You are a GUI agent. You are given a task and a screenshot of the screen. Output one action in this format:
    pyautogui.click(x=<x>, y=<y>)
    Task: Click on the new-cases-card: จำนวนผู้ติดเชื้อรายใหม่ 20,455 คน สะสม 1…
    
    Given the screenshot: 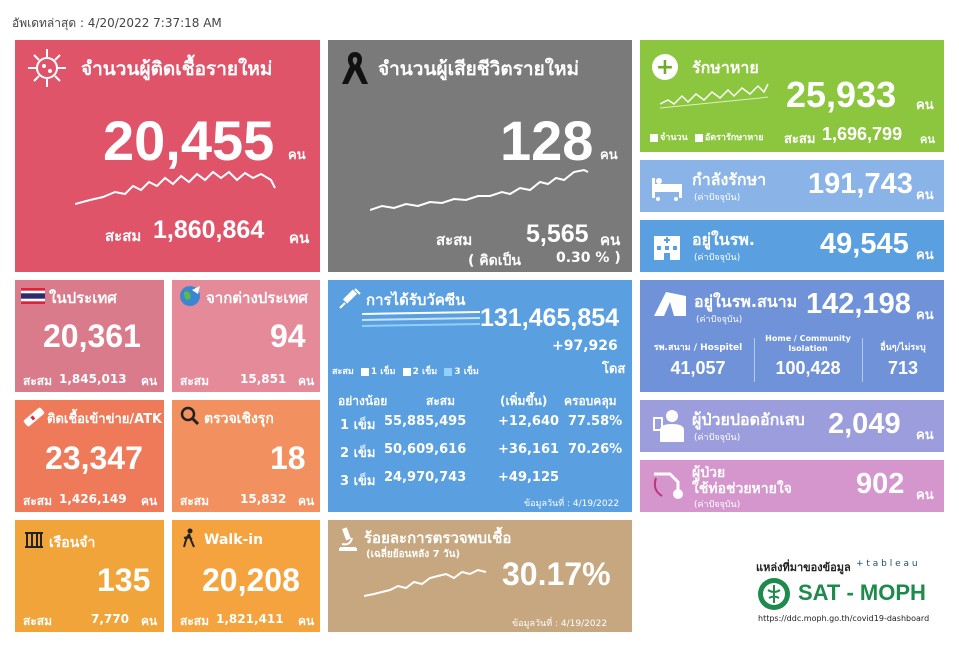 What is the action you would take?
    pyautogui.click(x=167, y=156)
    